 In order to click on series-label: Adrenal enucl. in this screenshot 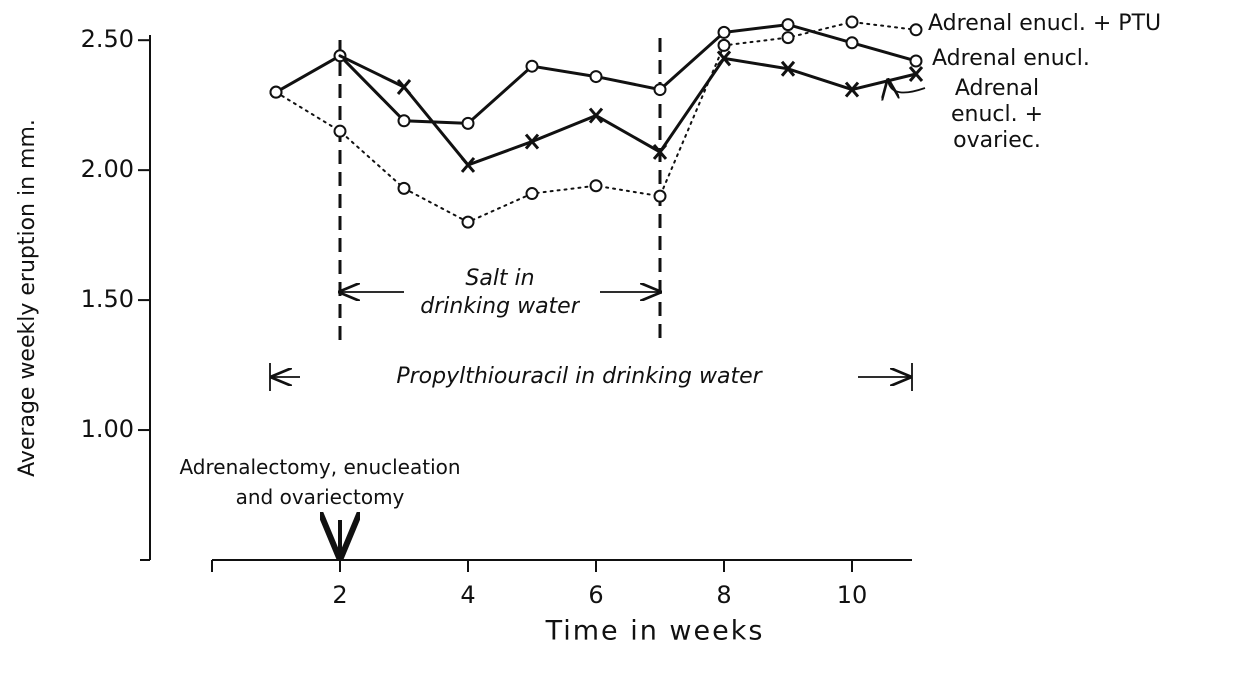, I will do `click(1011, 58)`.